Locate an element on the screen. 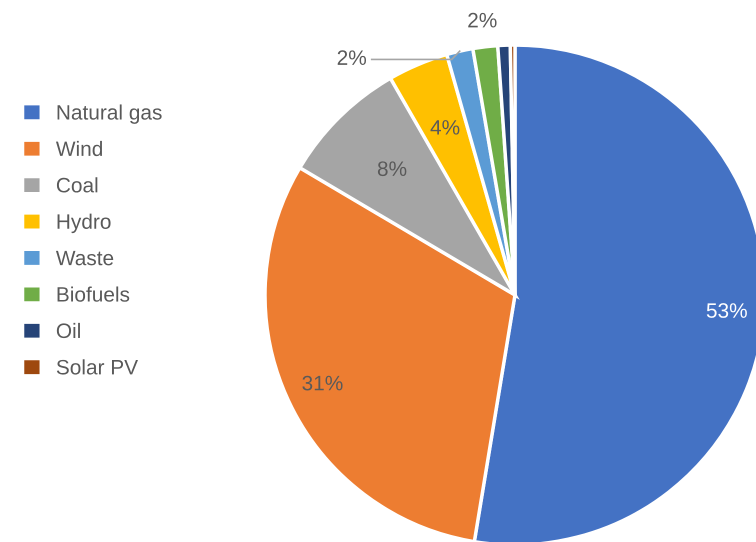 The height and width of the screenshot is (542, 756). data-label: 31% is located at coordinates (322, 383).